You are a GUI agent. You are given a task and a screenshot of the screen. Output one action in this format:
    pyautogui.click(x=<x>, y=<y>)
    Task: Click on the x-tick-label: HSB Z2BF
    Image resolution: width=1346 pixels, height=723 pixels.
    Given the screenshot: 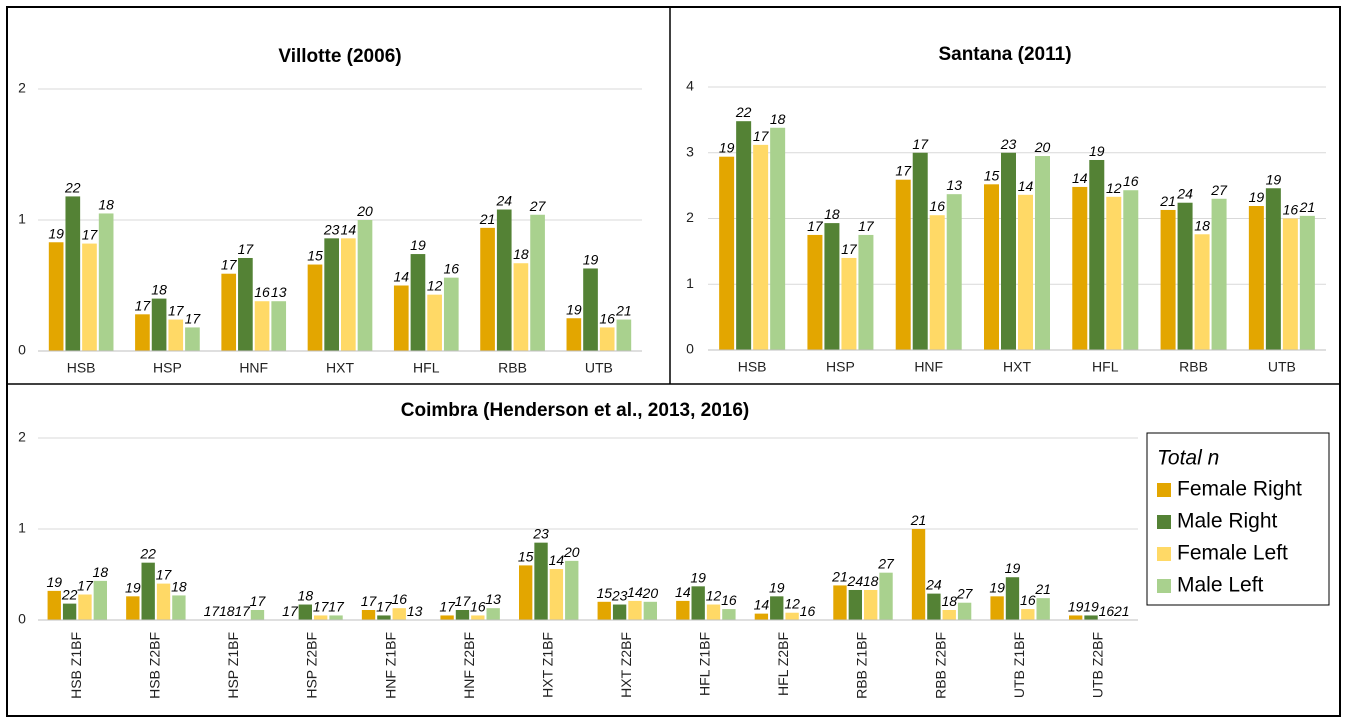 What is the action you would take?
    pyautogui.click(x=155, y=665)
    